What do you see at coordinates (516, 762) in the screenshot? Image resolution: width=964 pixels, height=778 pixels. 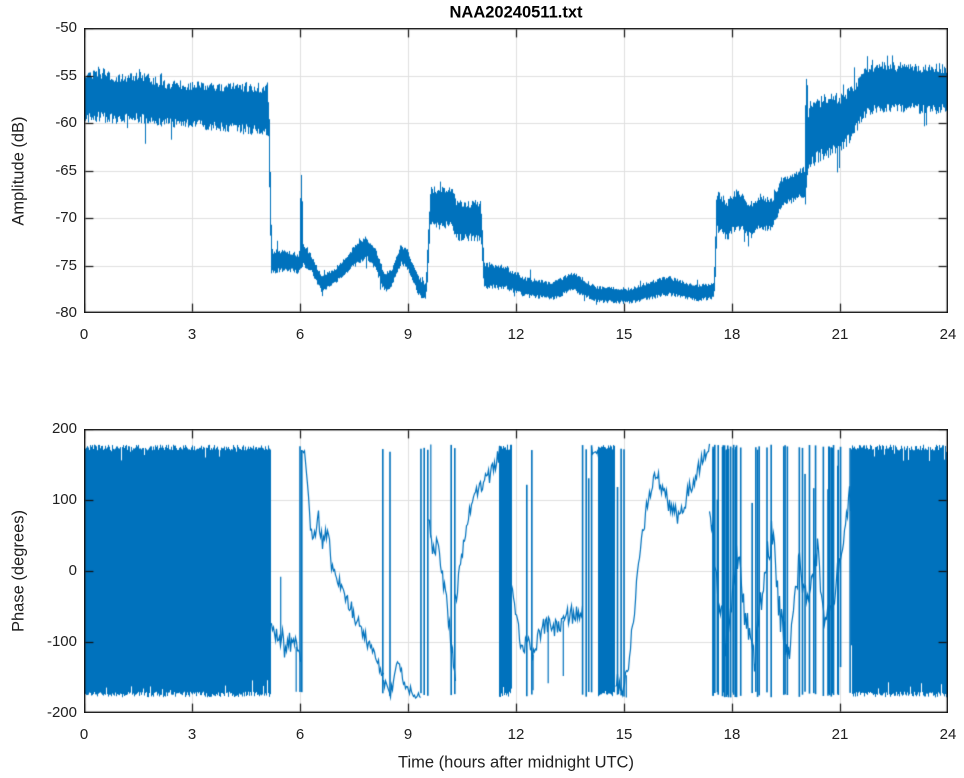 I see `time-x-axis-label: Time (hours after midnight UTC)` at bounding box center [516, 762].